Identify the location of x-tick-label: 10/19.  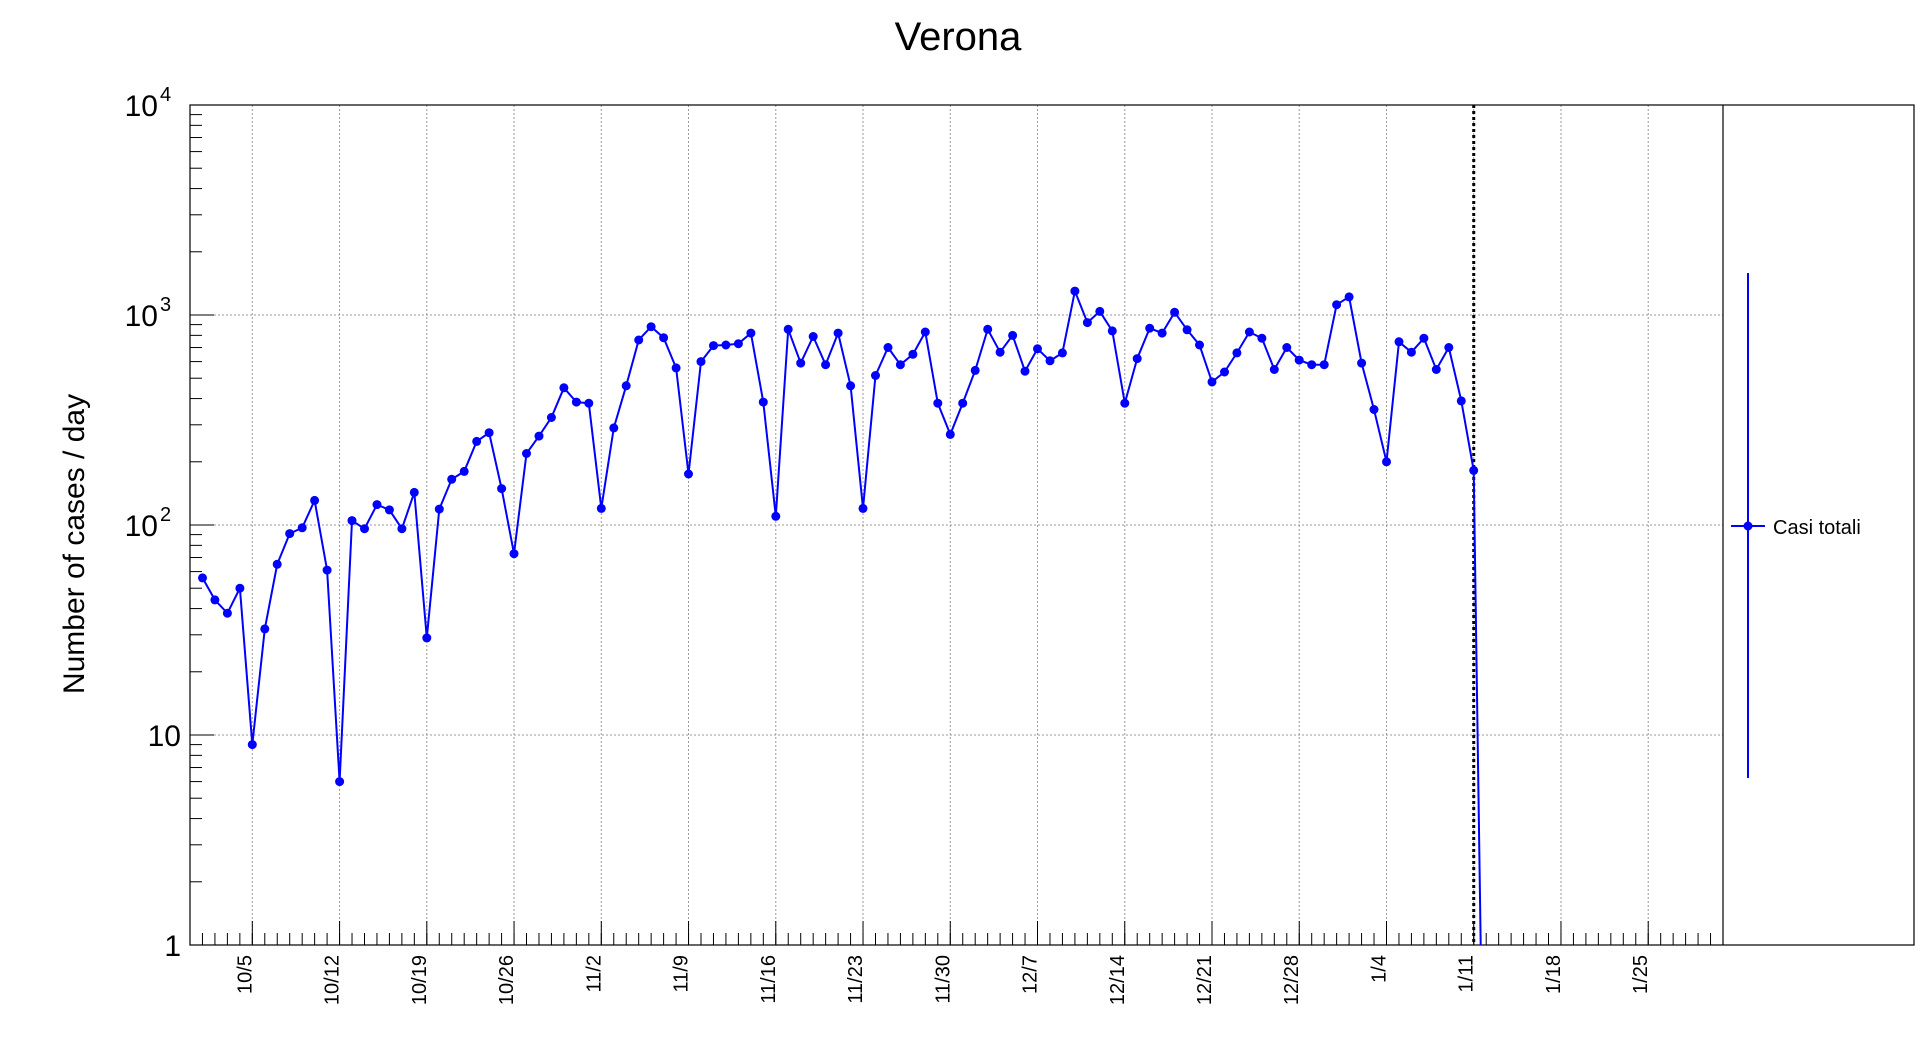
(420, 980).